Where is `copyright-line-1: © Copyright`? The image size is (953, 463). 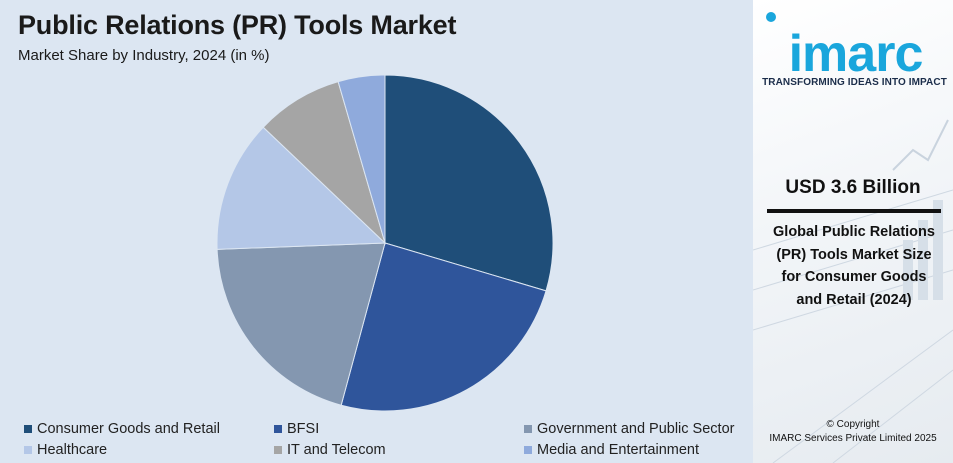 copyright-line-1: © Copyright is located at coordinates (853, 424).